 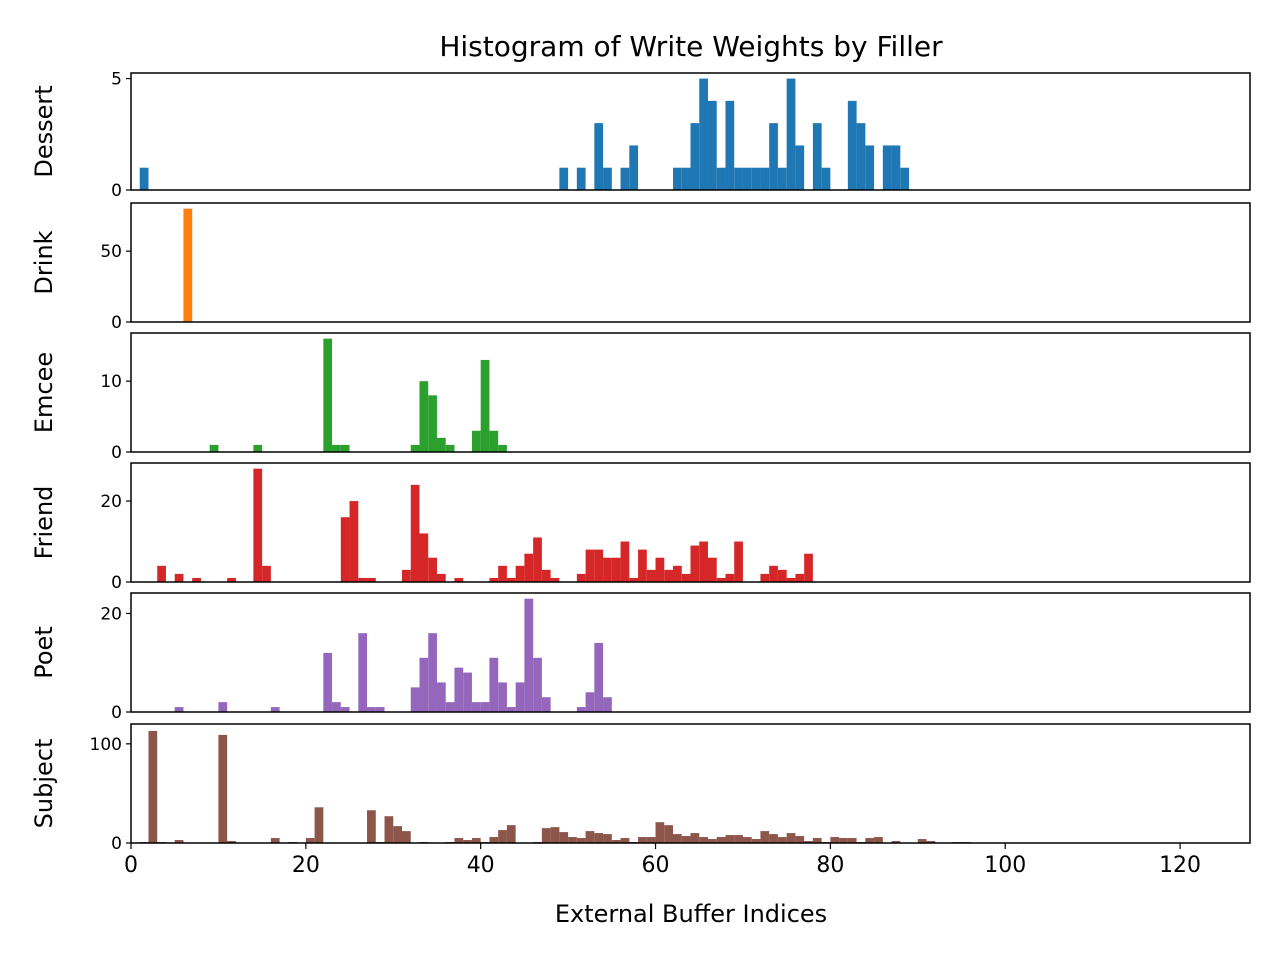 What do you see at coordinates (111, 502) in the screenshot?
I see `y-tick-label: 20` at bounding box center [111, 502].